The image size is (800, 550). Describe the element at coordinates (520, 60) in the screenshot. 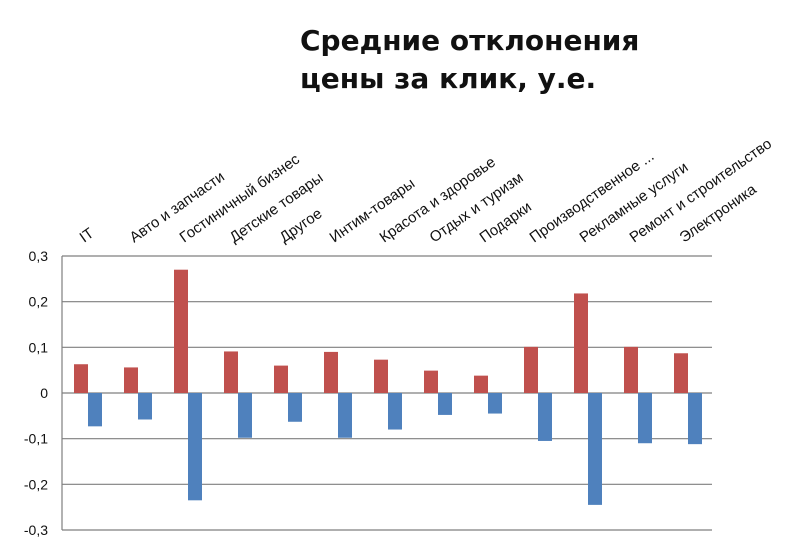

I see `chart-title: Средние отклонения цены за клик, у.е.` at that location.